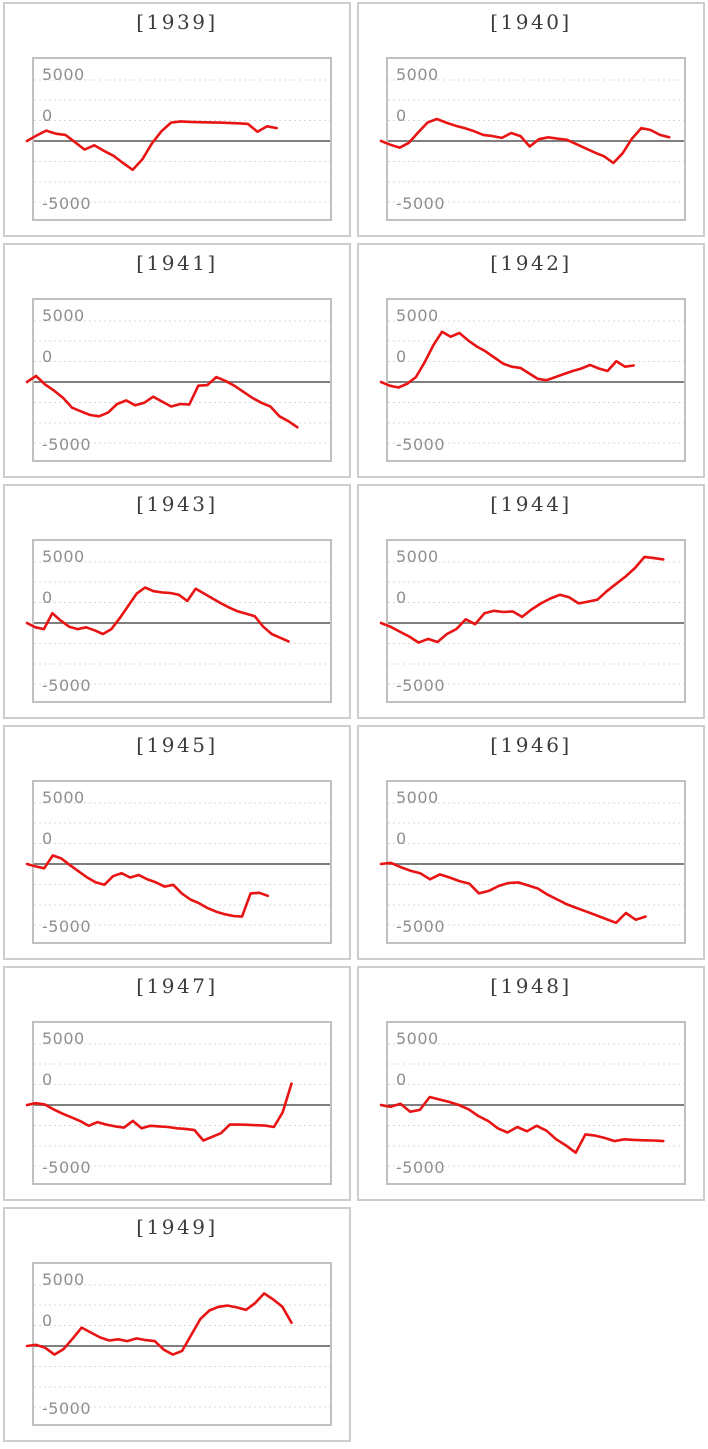  I want to click on chart-panel: [1949] 5000 0 -5000, so click(177, 1324).